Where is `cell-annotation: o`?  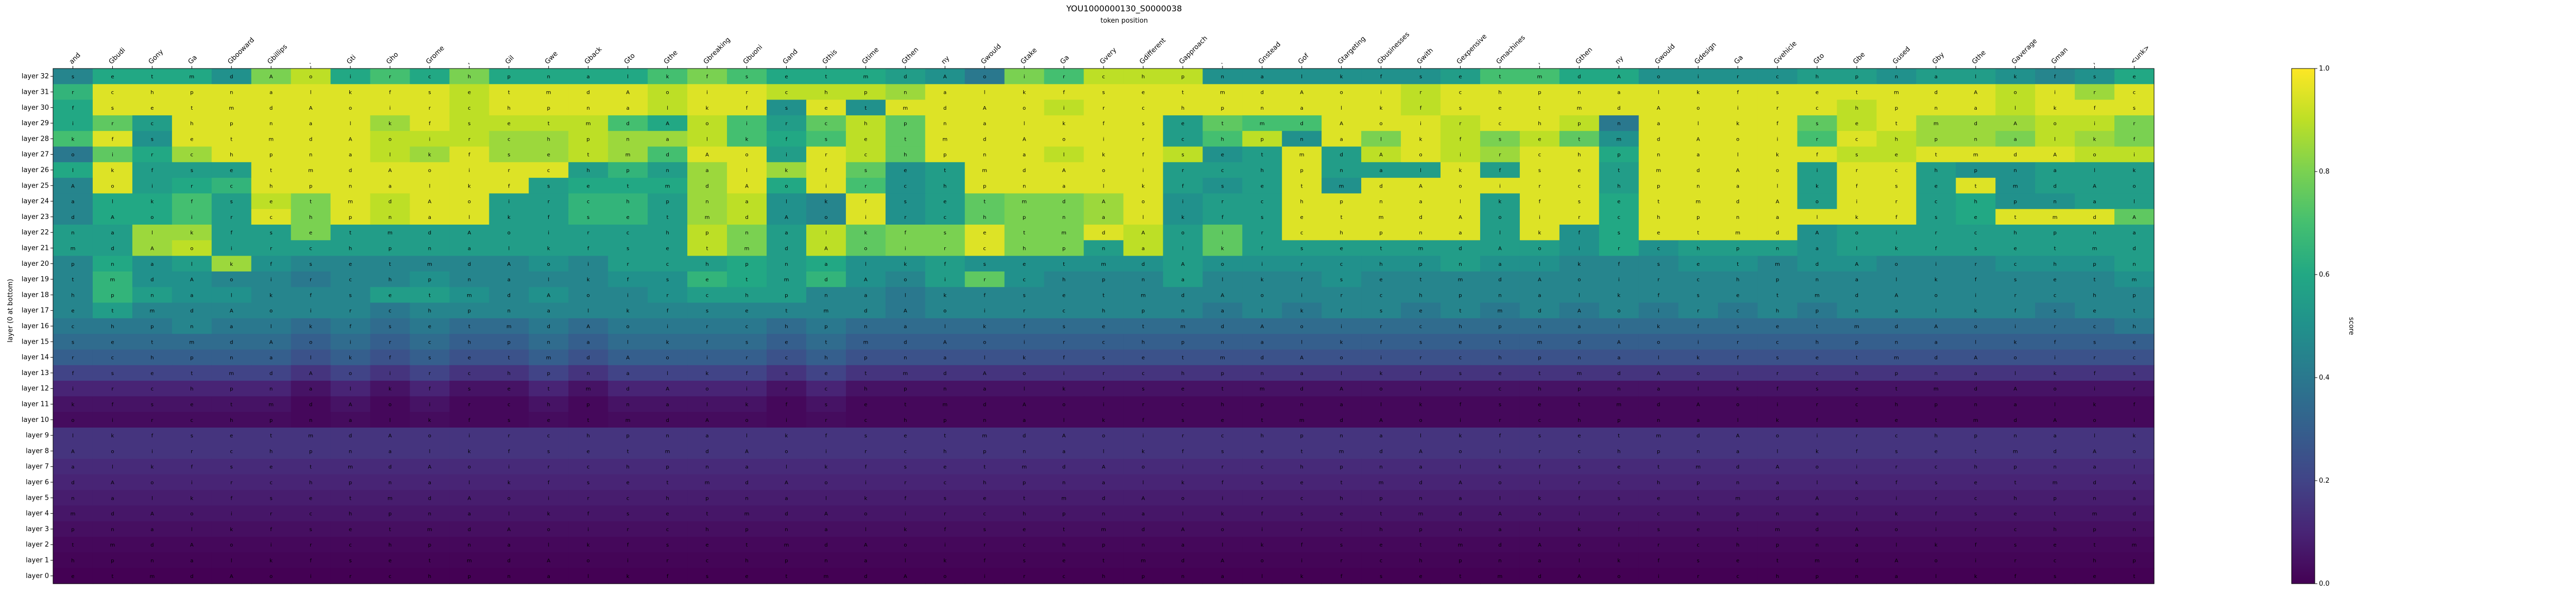 cell-annotation: o is located at coordinates (667, 92).